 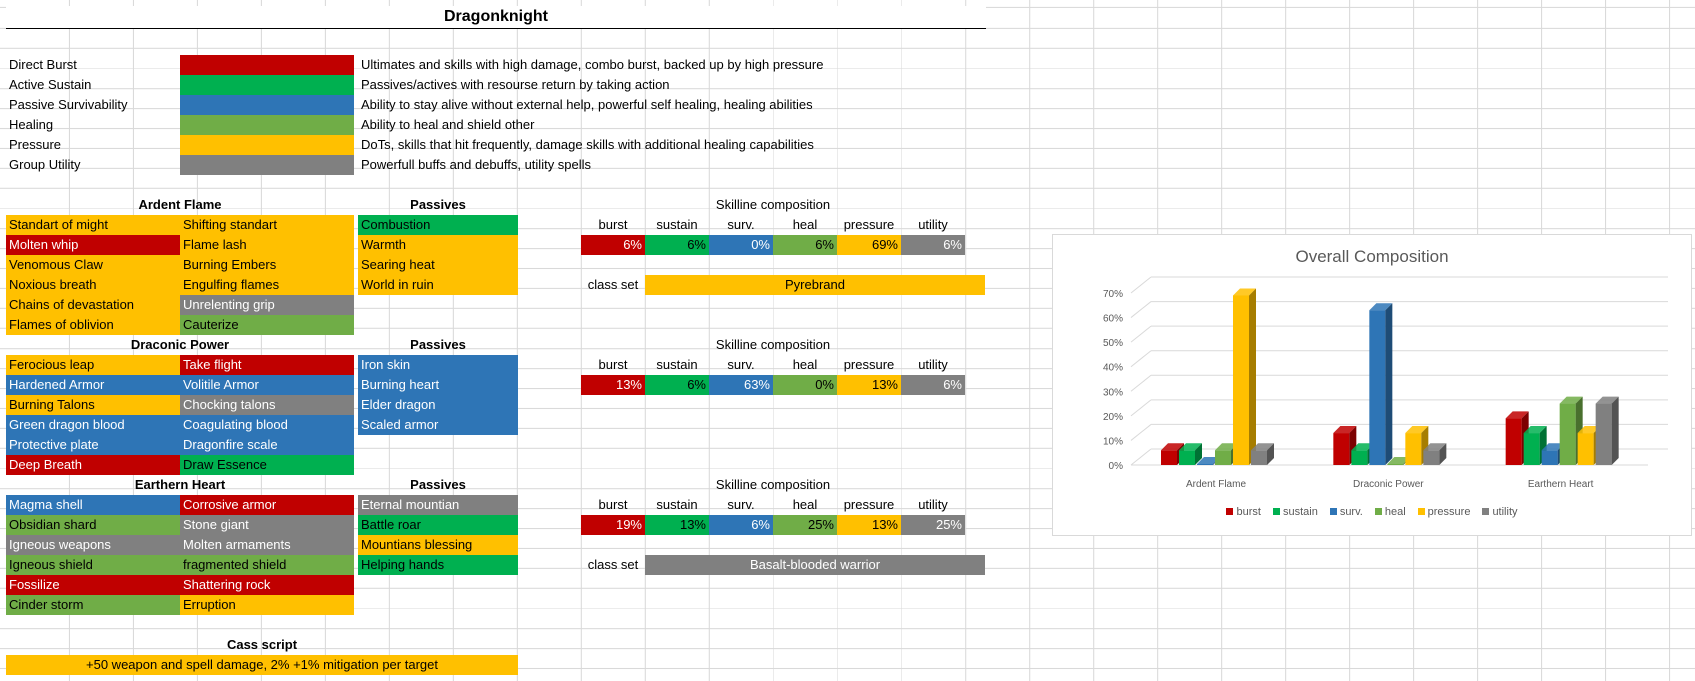 What do you see at coordinates (180, 344) in the screenshot?
I see `skilline-name: Draconic Power` at bounding box center [180, 344].